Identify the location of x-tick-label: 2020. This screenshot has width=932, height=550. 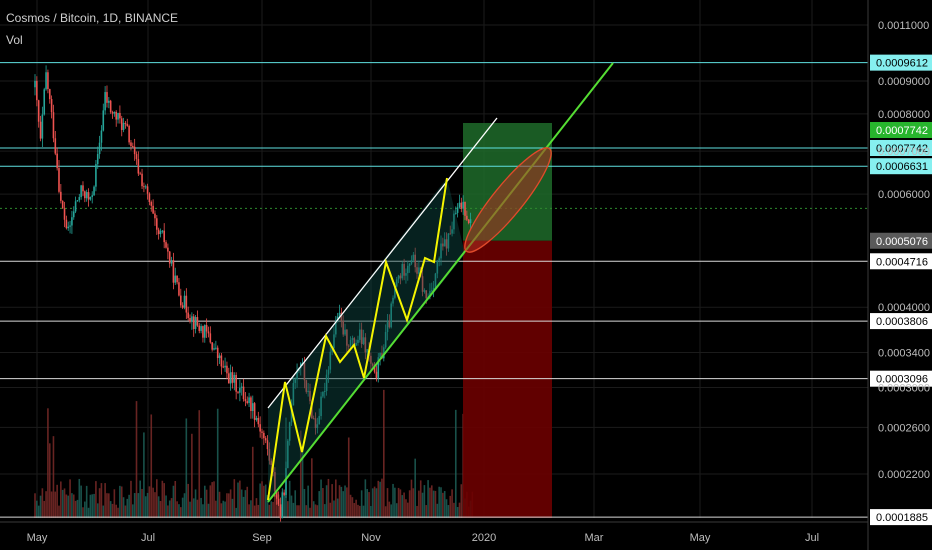
(484, 538).